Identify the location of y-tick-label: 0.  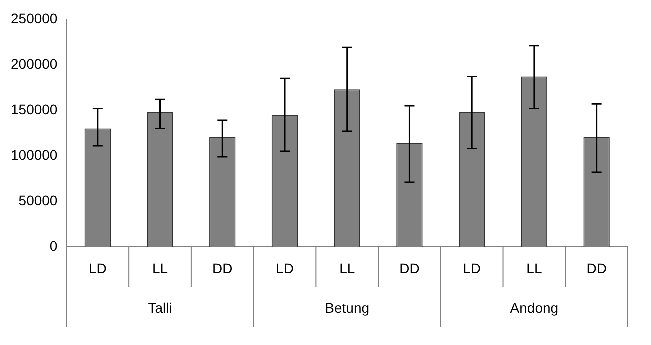
(54, 246).